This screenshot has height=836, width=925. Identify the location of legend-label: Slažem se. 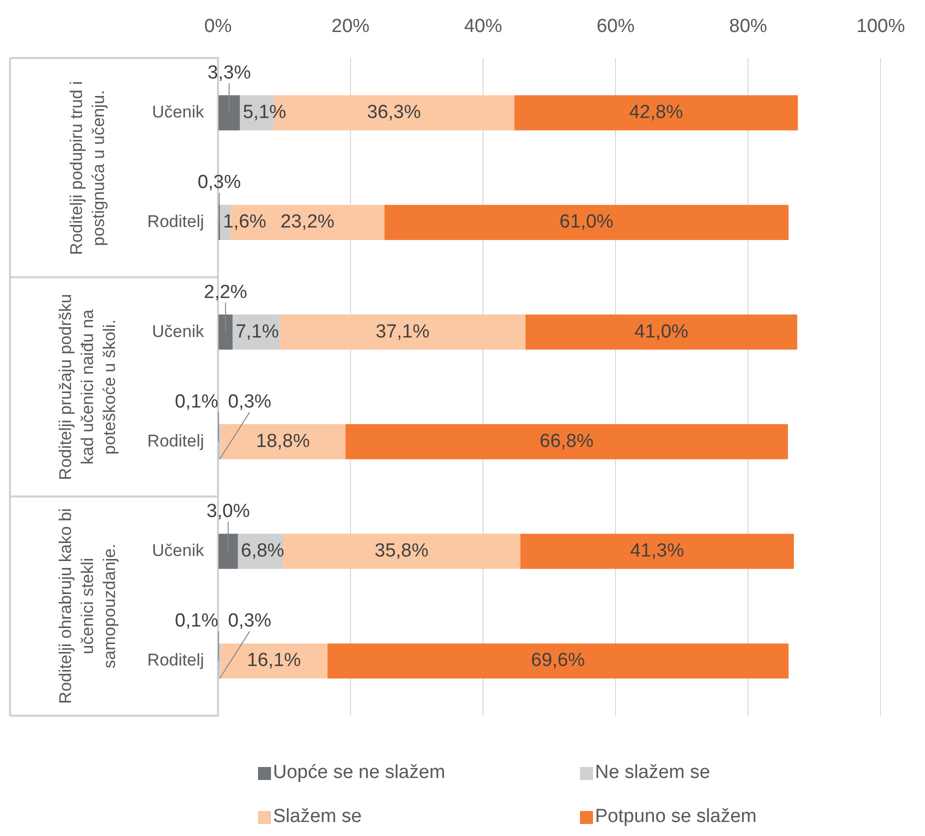
(317, 817).